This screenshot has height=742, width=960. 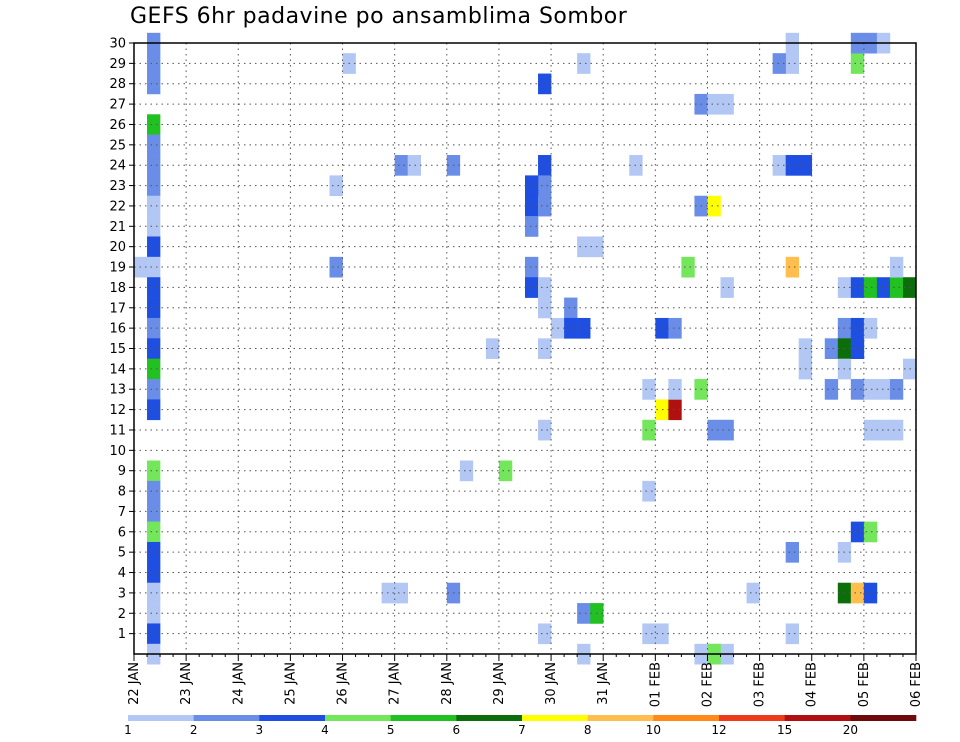 What do you see at coordinates (117, 186) in the screenshot?
I see `y-tick-label: 23` at bounding box center [117, 186].